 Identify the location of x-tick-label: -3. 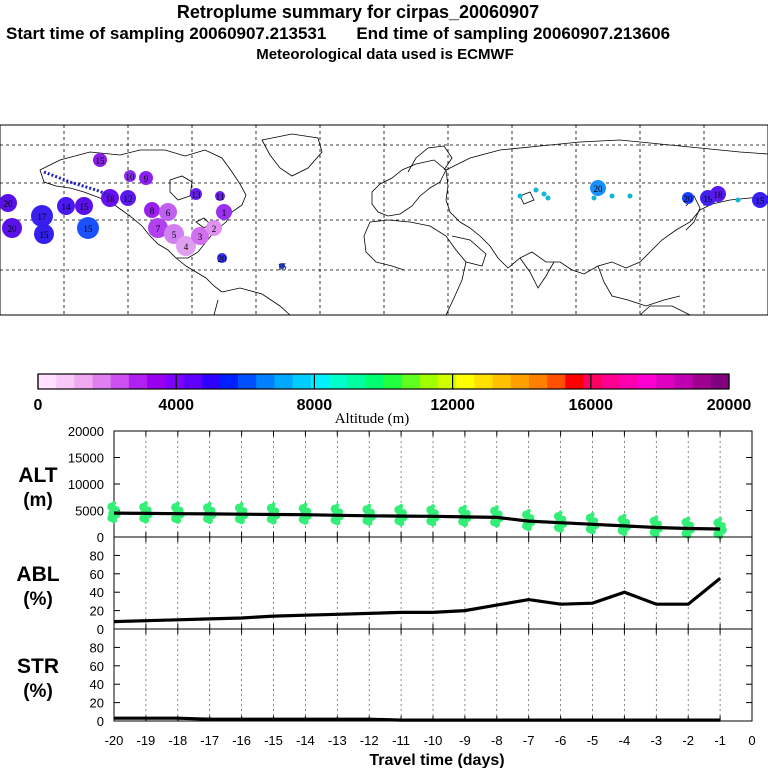
(657, 740).